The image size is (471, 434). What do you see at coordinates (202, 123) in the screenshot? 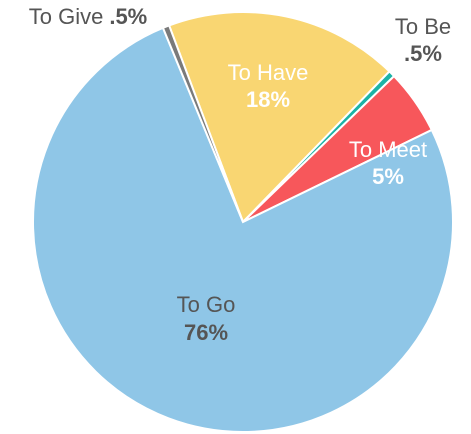
I see `pie-slice` at bounding box center [202, 123].